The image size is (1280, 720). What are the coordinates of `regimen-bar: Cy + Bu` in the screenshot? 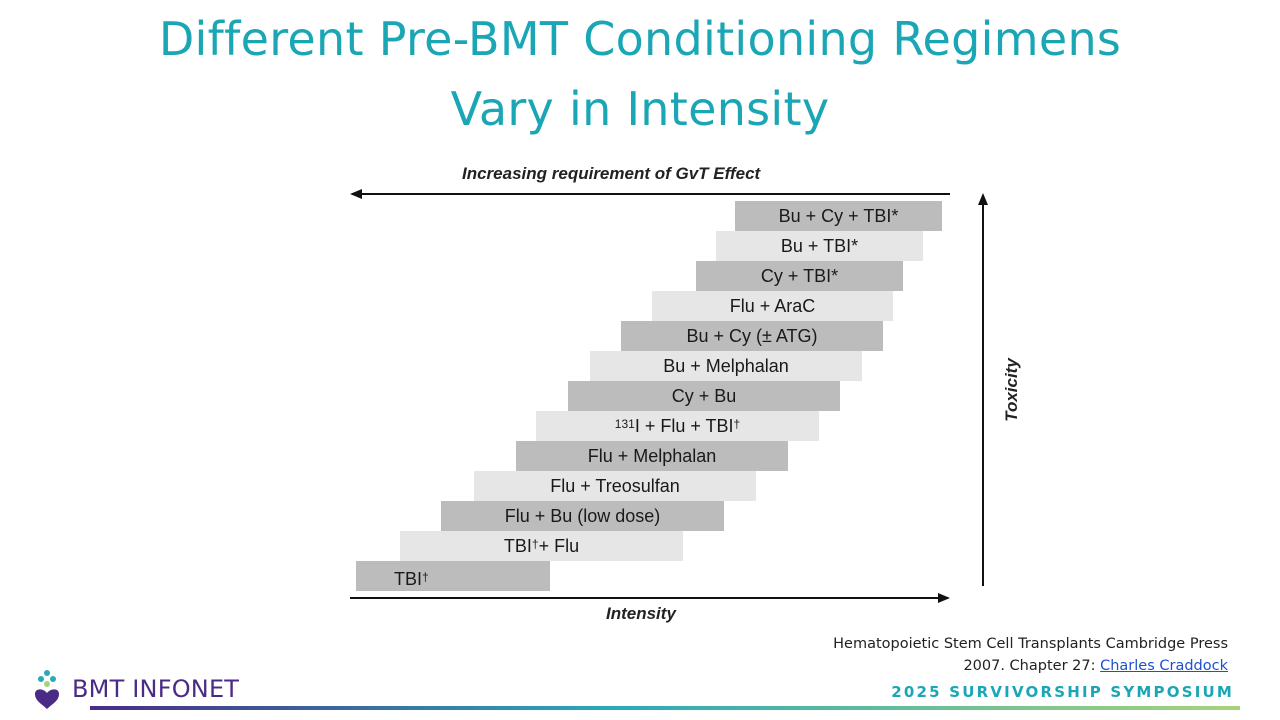 It's located at (704, 396).